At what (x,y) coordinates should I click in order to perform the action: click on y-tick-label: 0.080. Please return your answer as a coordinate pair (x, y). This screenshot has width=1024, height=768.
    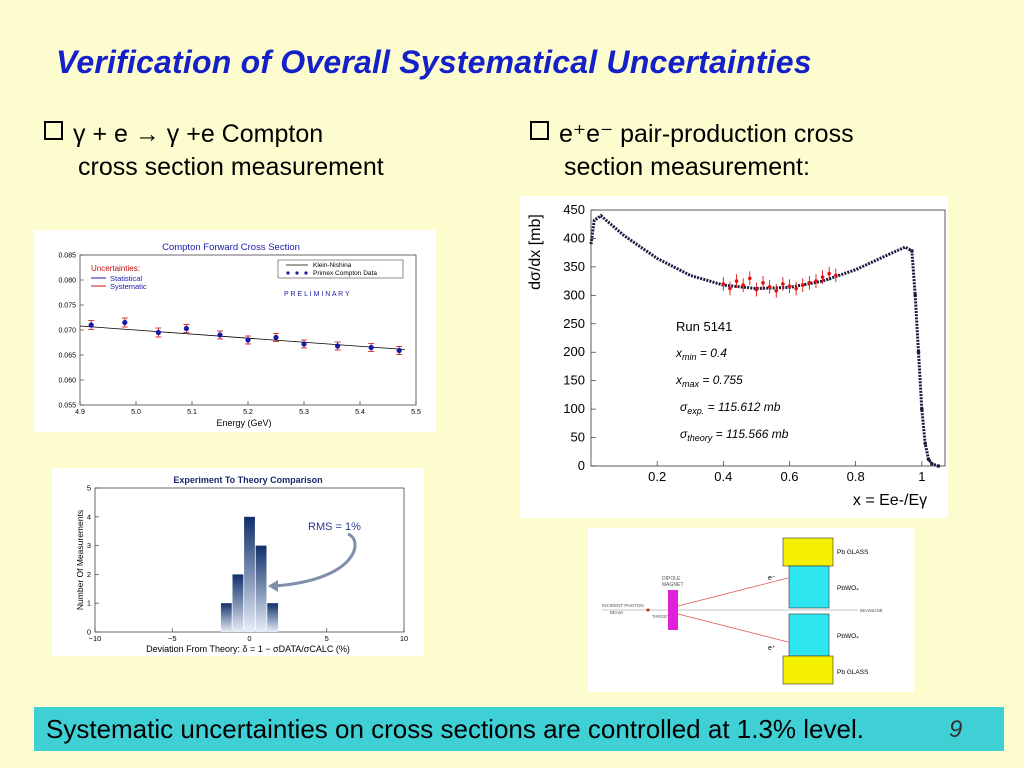
    Looking at the image, I should click on (67, 281).